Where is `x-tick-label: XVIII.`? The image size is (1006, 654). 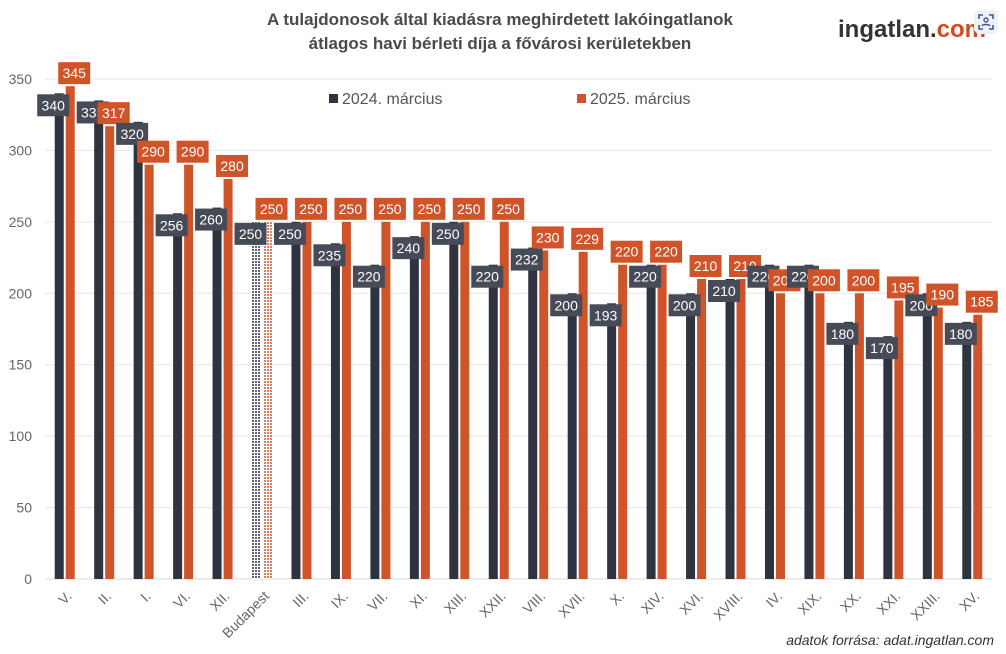 x-tick-label: XVIII. is located at coordinates (728, 606).